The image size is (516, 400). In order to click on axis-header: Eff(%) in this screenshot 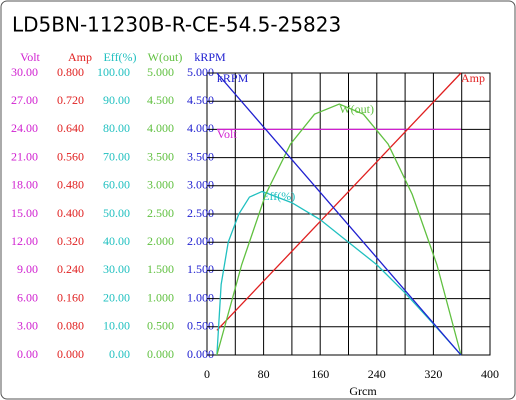, I will do `click(119, 57)`.